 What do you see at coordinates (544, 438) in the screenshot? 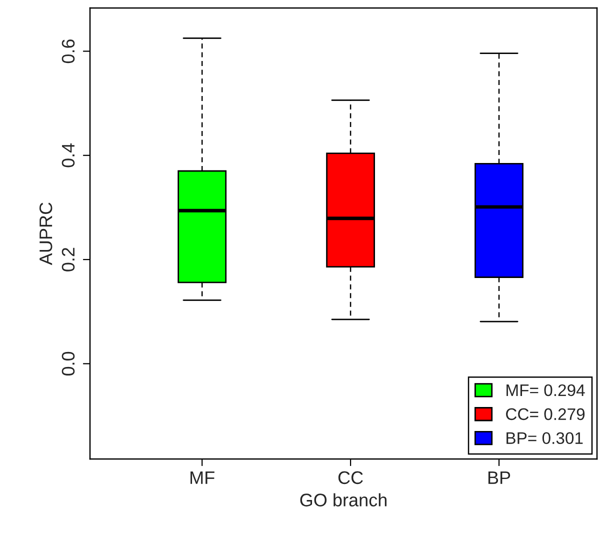
I see `legend-label: BP= 0.301` at bounding box center [544, 438].